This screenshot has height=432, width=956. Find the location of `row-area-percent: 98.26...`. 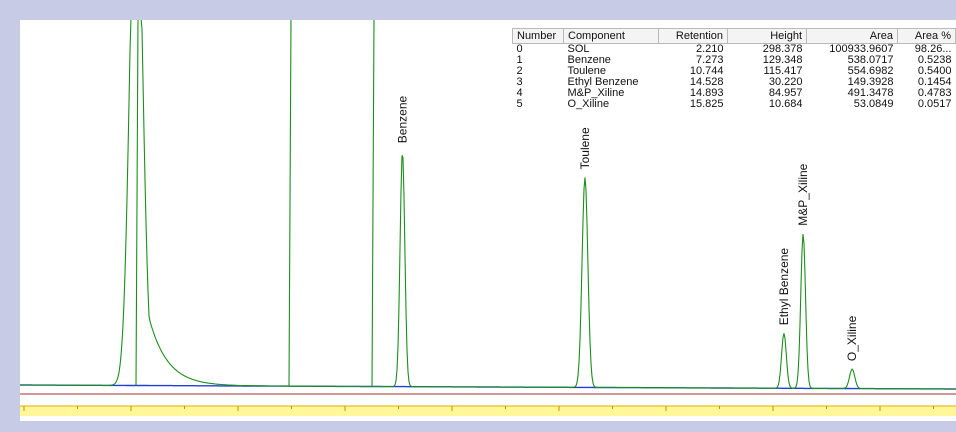

row-area-percent: 98.26... is located at coordinates (933, 49).